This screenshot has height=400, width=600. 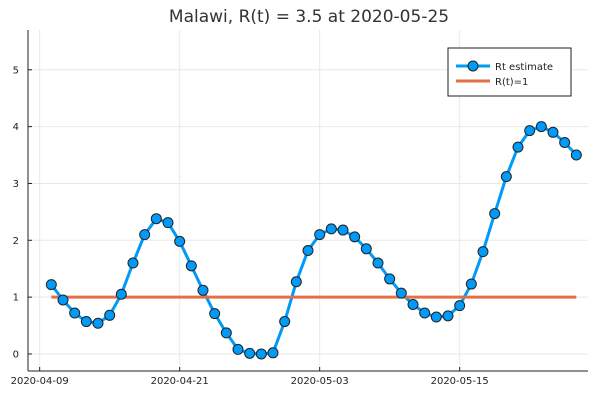 What do you see at coordinates (16, 354) in the screenshot?
I see `y-tick-label: 0` at bounding box center [16, 354].